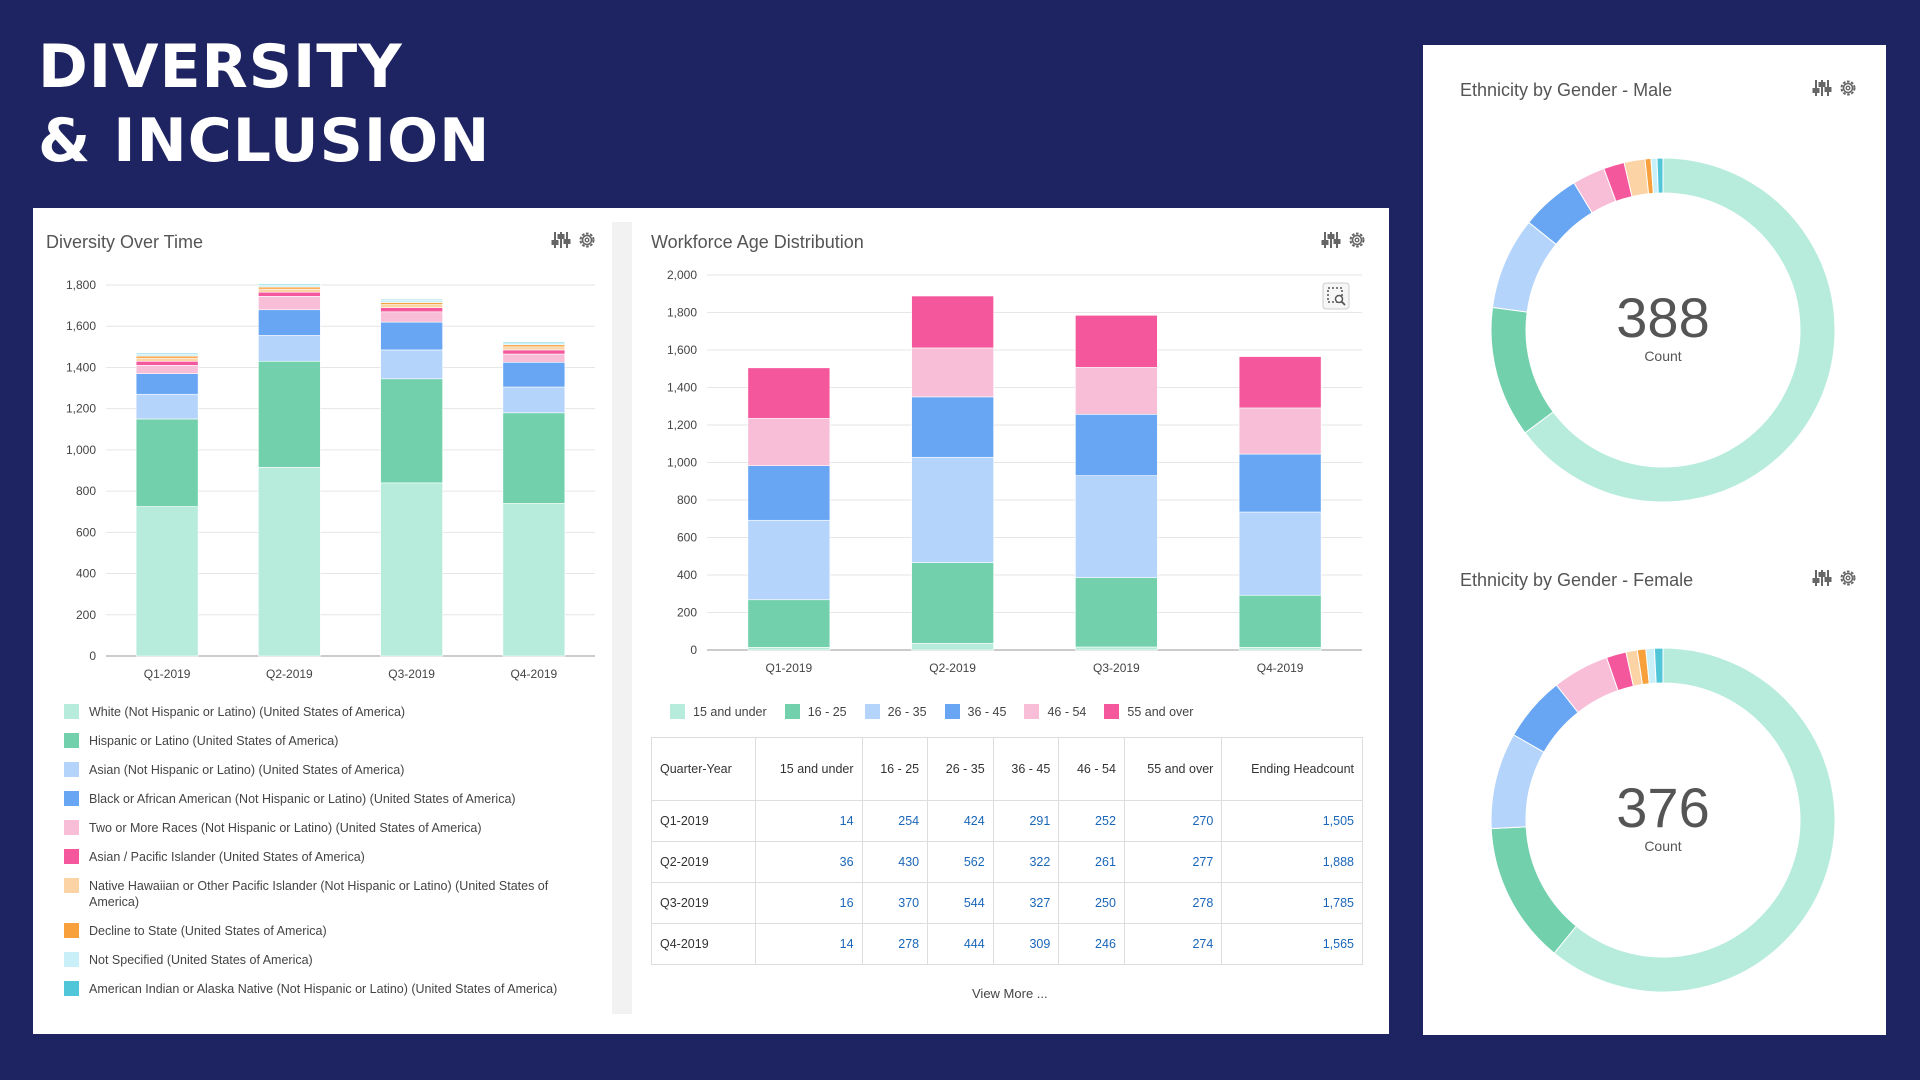 The width and height of the screenshot is (1920, 1080). I want to click on table-cell: 277, so click(1173, 862).